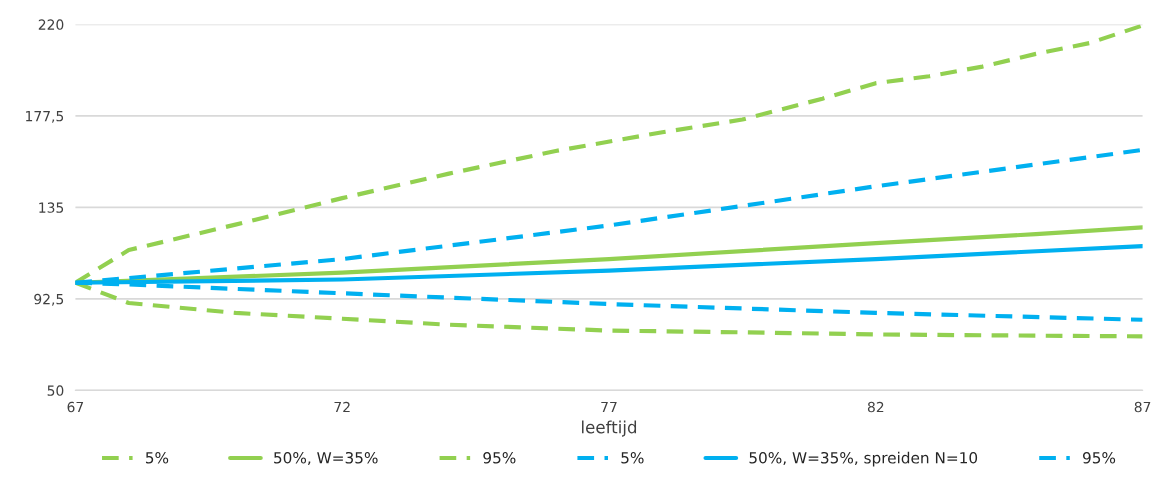  Describe the element at coordinates (1142, 407) in the screenshot. I see `x-tick-label: 87` at that location.